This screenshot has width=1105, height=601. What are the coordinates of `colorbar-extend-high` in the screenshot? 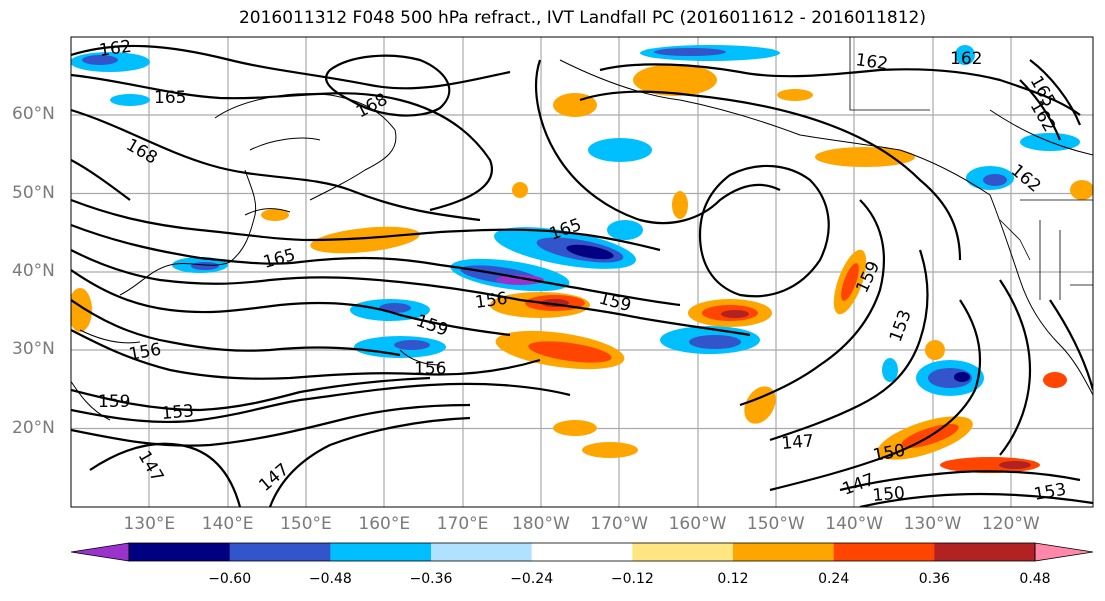 It's located at (1064, 552).